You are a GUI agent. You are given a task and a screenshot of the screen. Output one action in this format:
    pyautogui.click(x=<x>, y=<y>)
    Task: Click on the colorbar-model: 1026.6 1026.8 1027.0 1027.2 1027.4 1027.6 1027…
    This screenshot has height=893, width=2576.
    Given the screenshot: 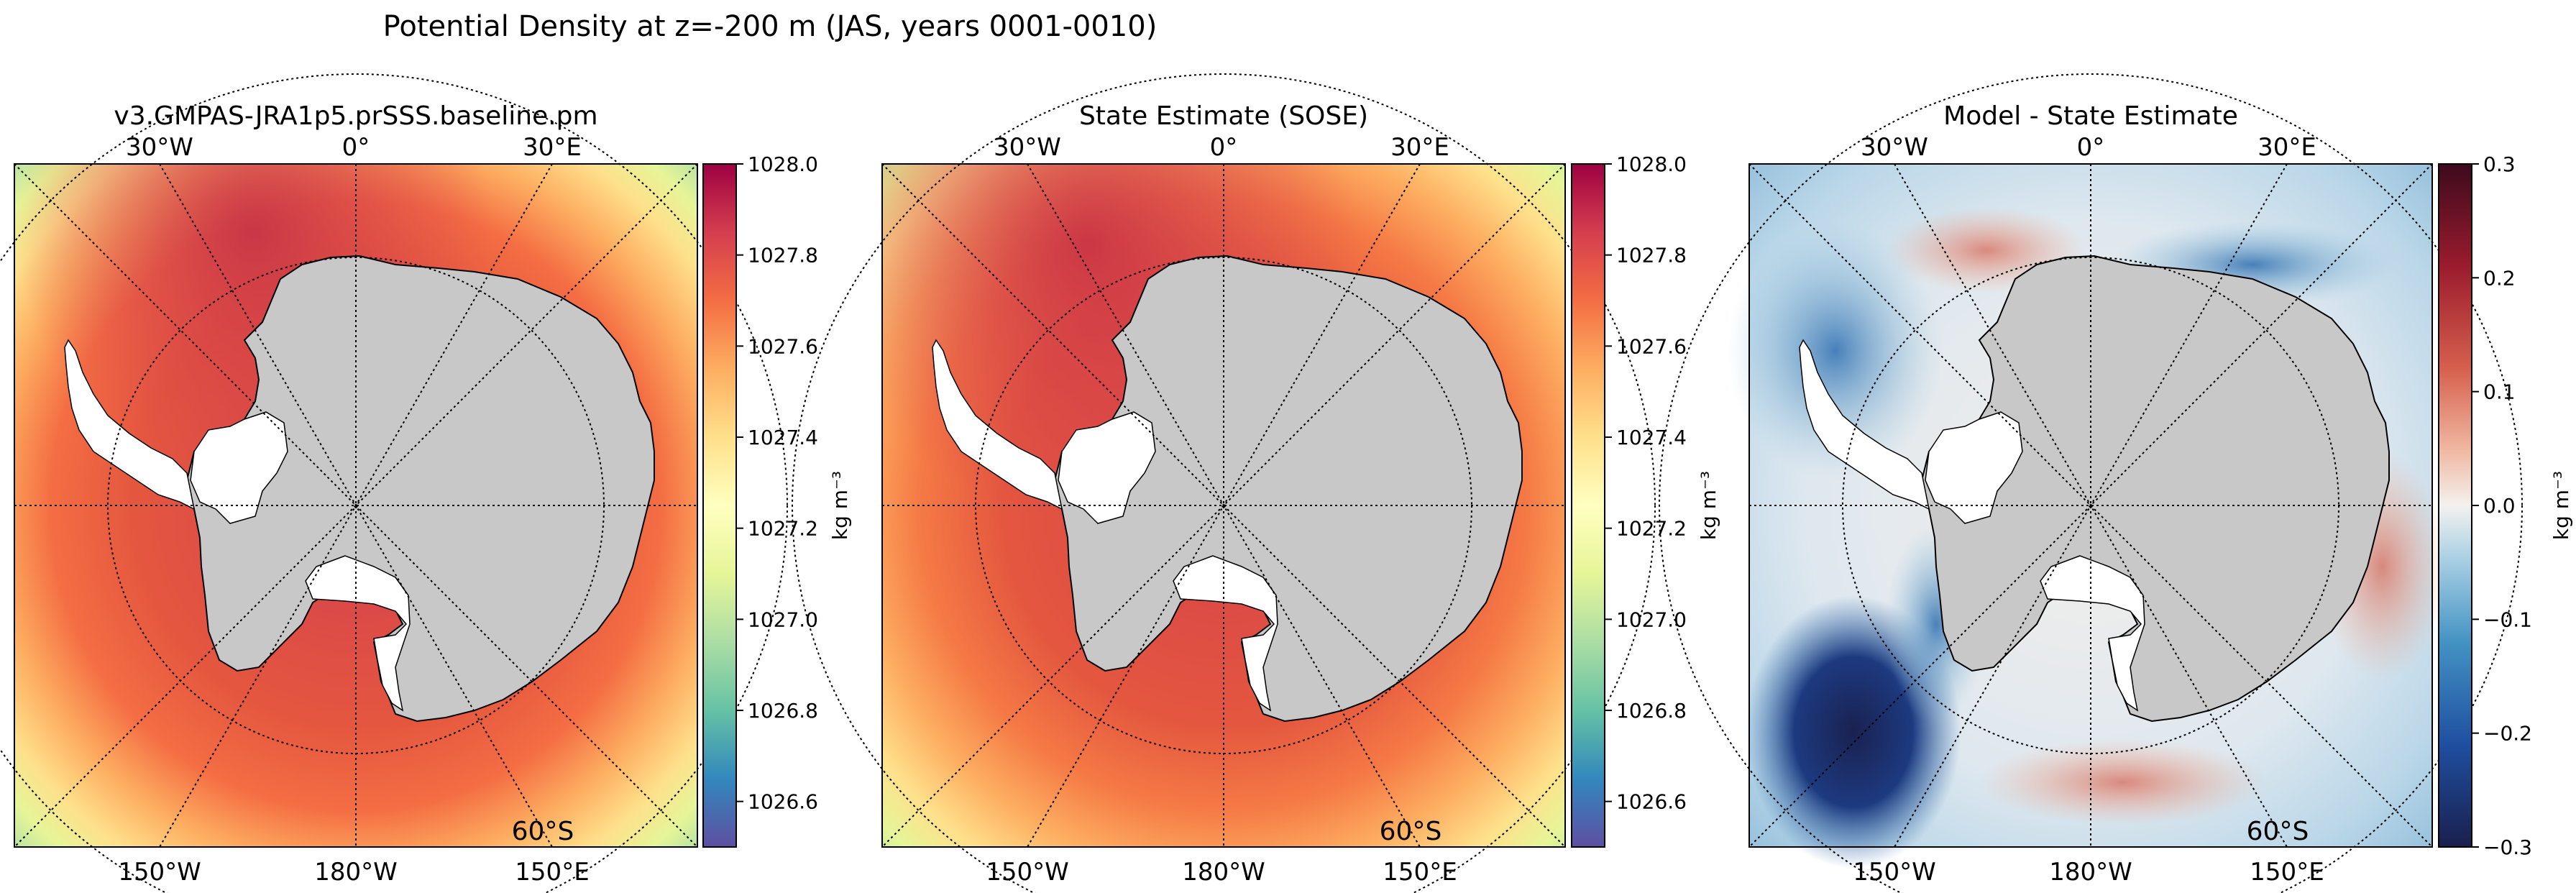 What is the action you would take?
    pyautogui.click(x=777, y=500)
    